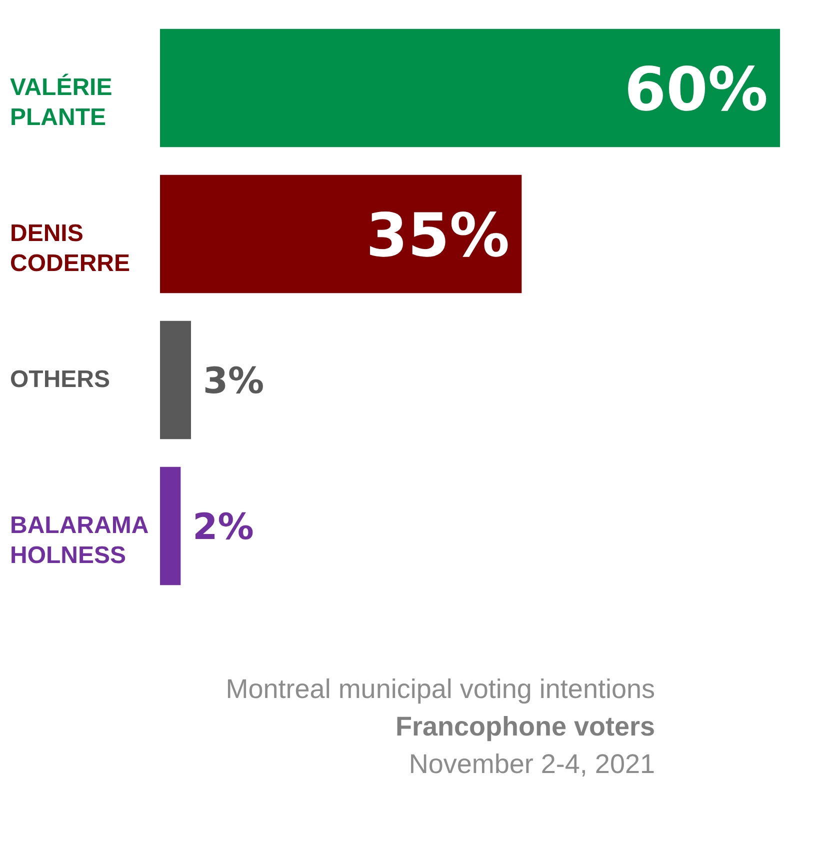  I want to click on y-tick-label: OTHERS, so click(60, 379).